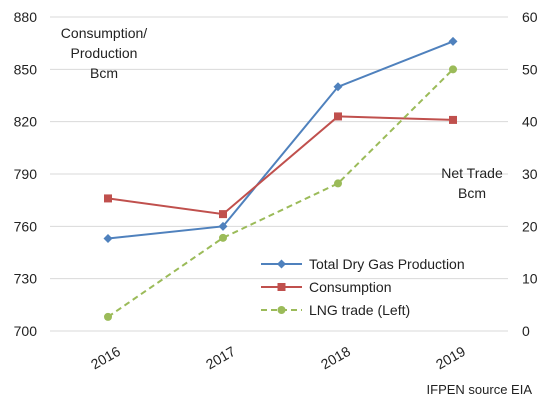 The image size is (544, 409). I want to click on legend-label: Total Dry Gas Production, so click(387, 264).